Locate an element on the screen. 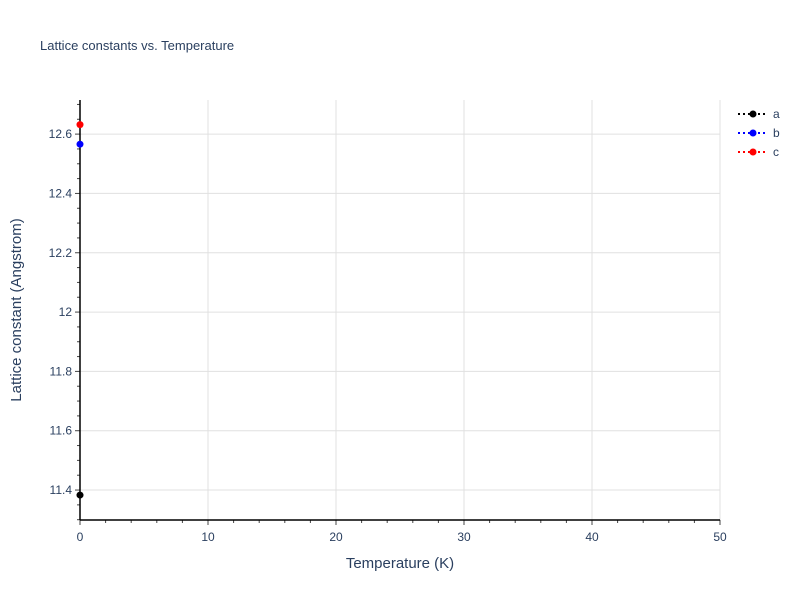  y-tick-label: 12.6 is located at coordinates (61, 134).